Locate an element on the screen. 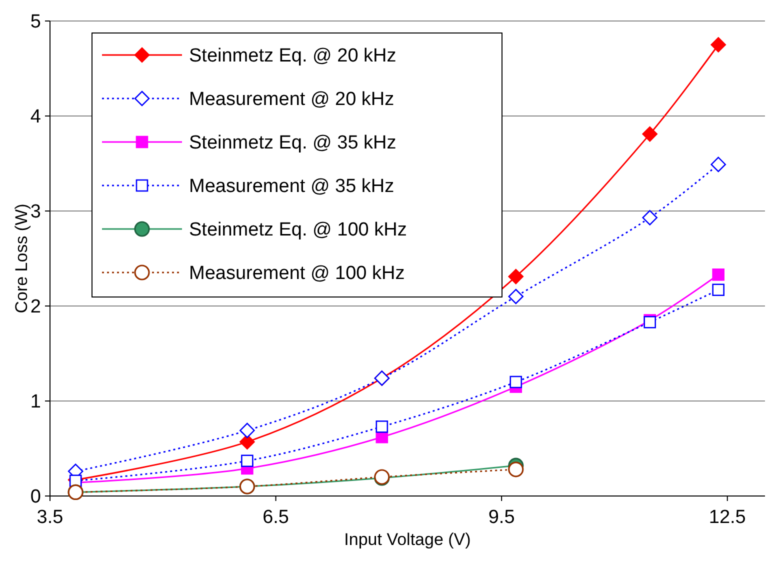 Image resolution: width=782 pixels, height=575 pixels. x-axis-title: Input Voltage (V) is located at coordinates (407, 539).